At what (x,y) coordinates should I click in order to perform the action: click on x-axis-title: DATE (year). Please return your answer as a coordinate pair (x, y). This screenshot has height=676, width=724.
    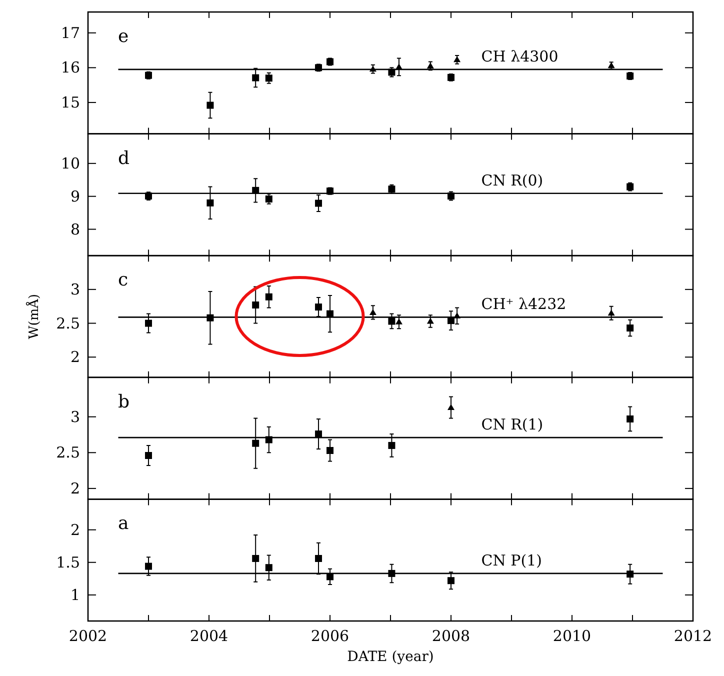
    Looking at the image, I should click on (390, 657).